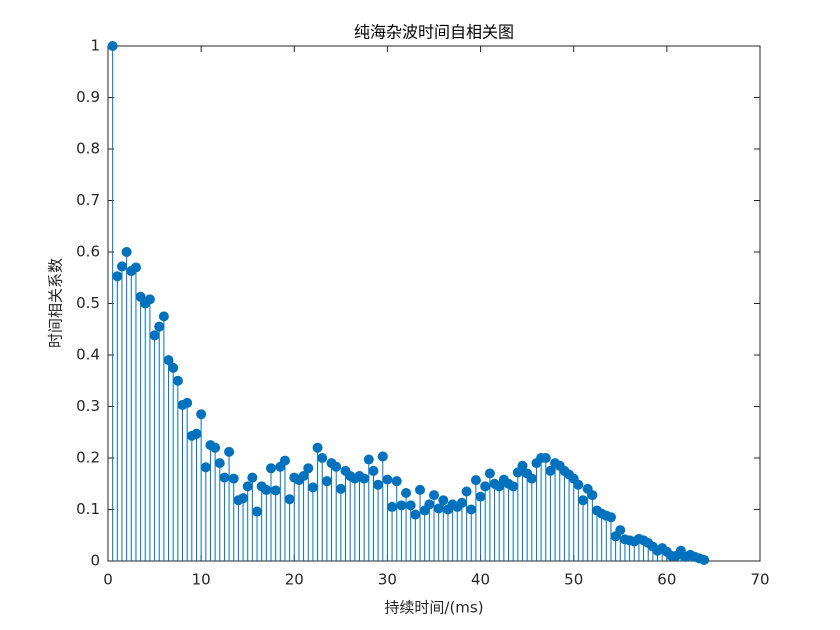 The width and height of the screenshot is (840, 630). What do you see at coordinates (88, 97) in the screenshot?
I see `y-tick-label: 0.9` at bounding box center [88, 97].